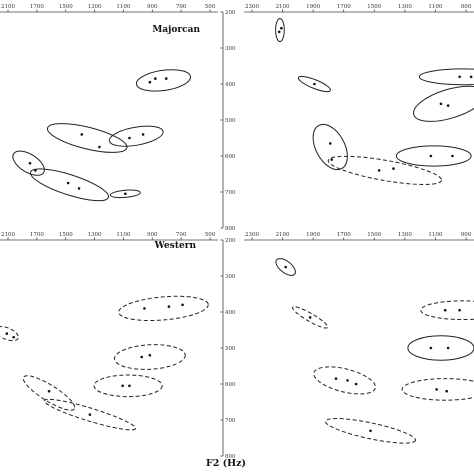  Describe the element at coordinates (226, 463) in the screenshot. I see `x-axis-title: F2 (Hz)` at that location.